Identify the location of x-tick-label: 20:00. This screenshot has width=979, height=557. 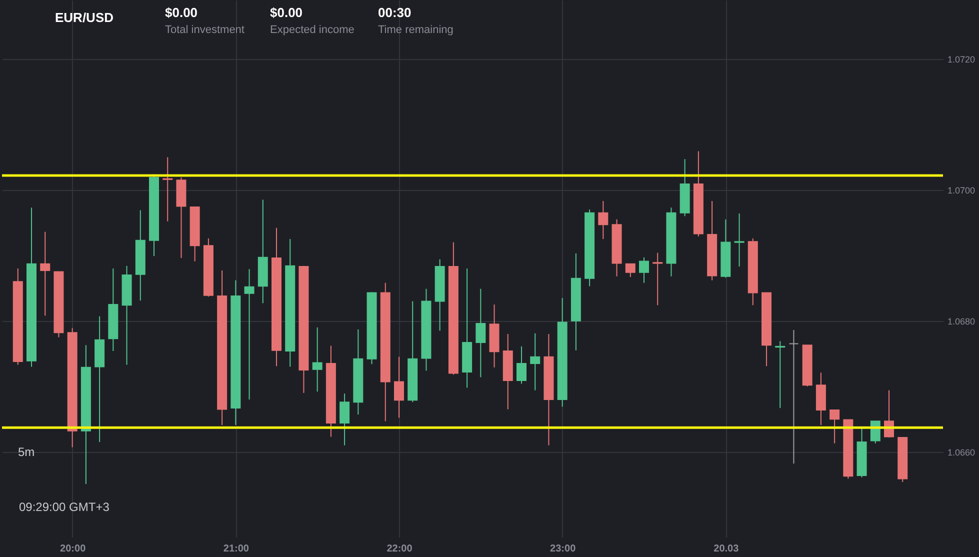
(73, 549).